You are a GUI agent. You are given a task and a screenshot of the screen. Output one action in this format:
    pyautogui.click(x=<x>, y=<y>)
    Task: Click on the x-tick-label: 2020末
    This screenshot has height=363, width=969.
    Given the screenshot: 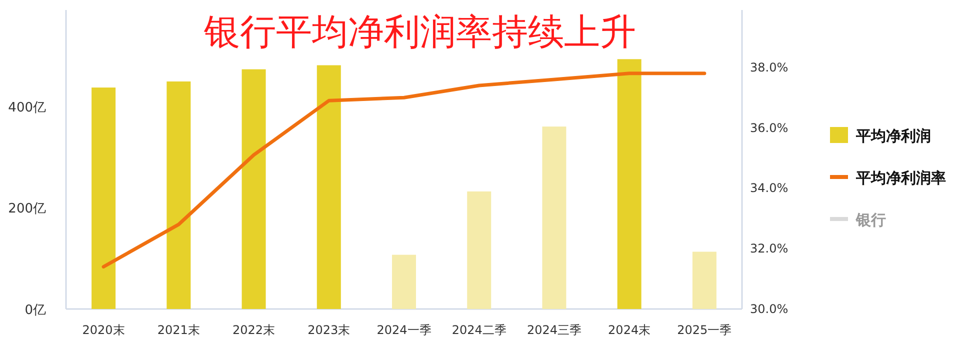 What is the action you would take?
    pyautogui.click(x=103, y=330)
    